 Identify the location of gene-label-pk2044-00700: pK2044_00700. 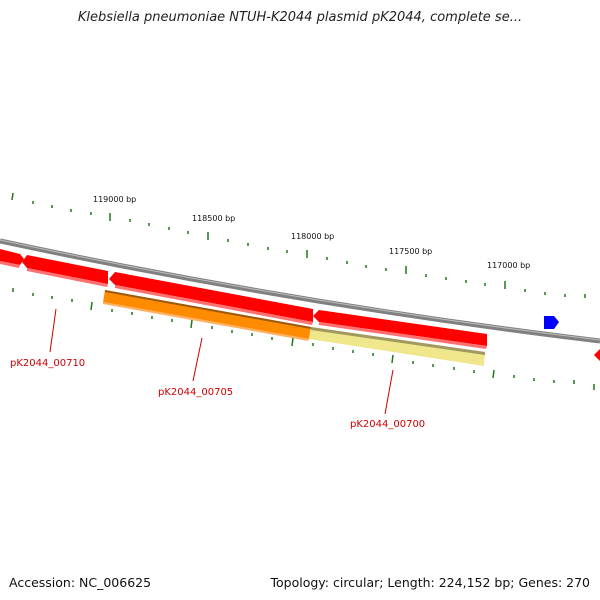
(387, 424).